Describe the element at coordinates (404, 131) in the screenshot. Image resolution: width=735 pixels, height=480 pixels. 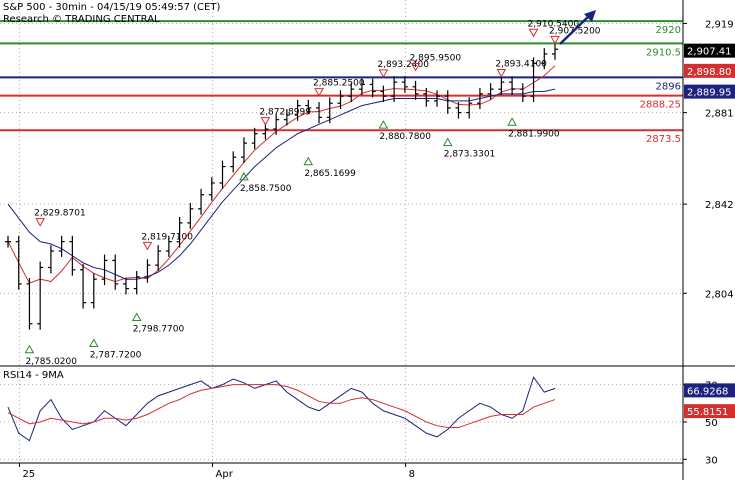
I see `swing-low-marker: 2,880.7800` at that location.